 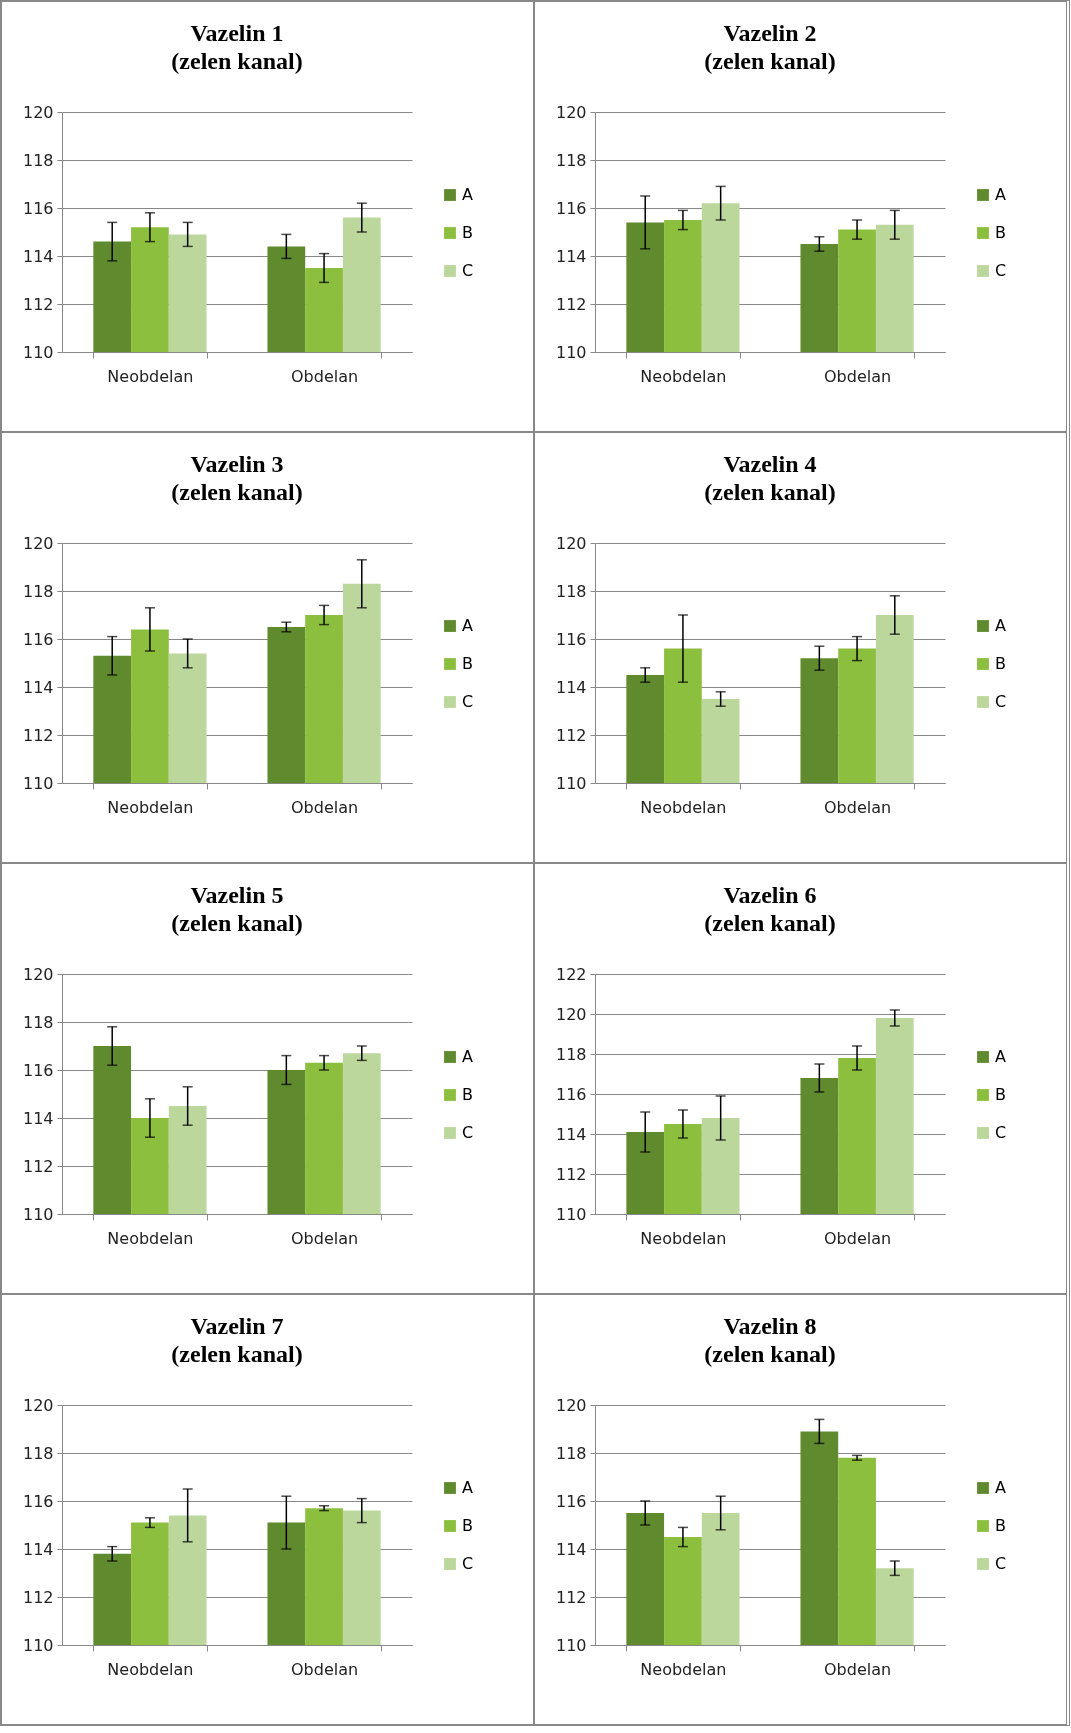 I want to click on chart-title: Vazelin 7, so click(x=237, y=1326).